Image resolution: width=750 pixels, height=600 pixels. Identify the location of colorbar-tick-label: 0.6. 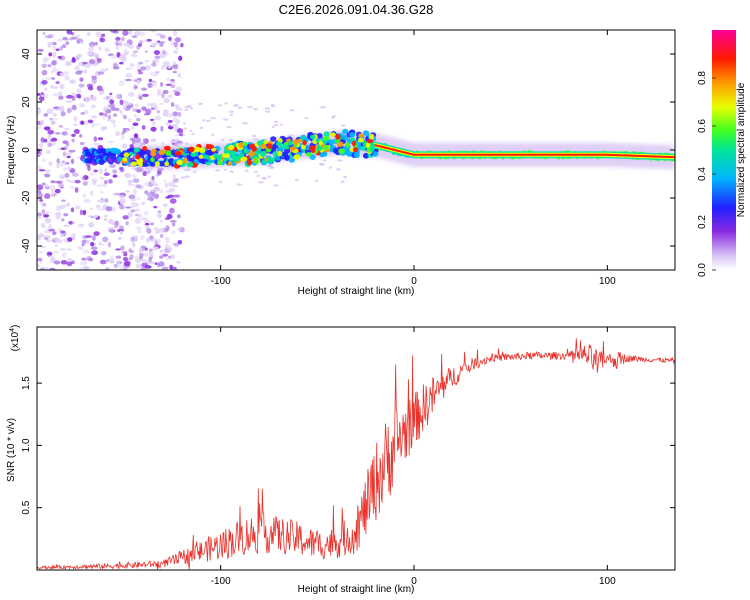
(702, 126).